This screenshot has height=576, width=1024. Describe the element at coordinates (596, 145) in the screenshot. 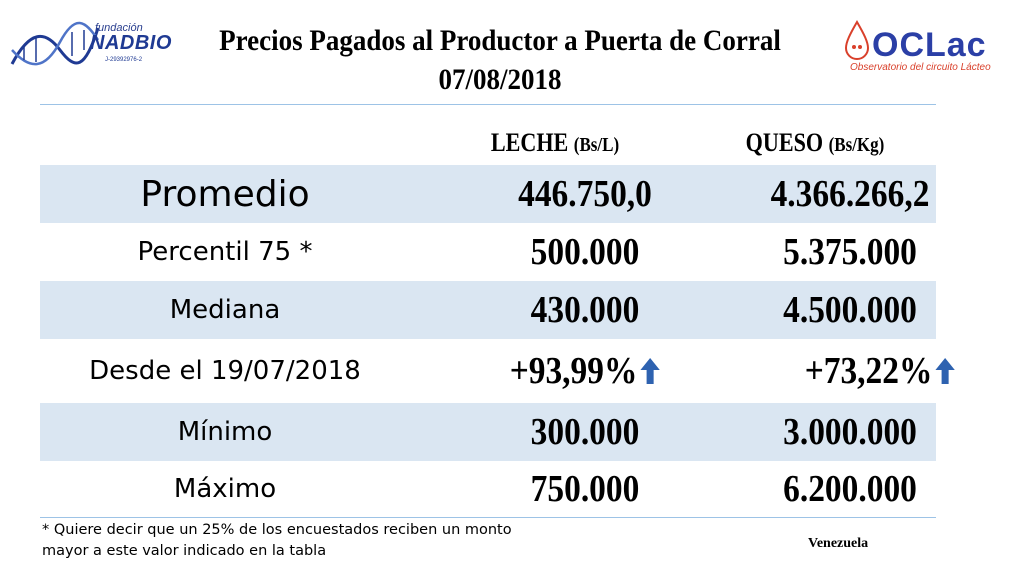

I see `column-unit: (Bs/L)` at that location.